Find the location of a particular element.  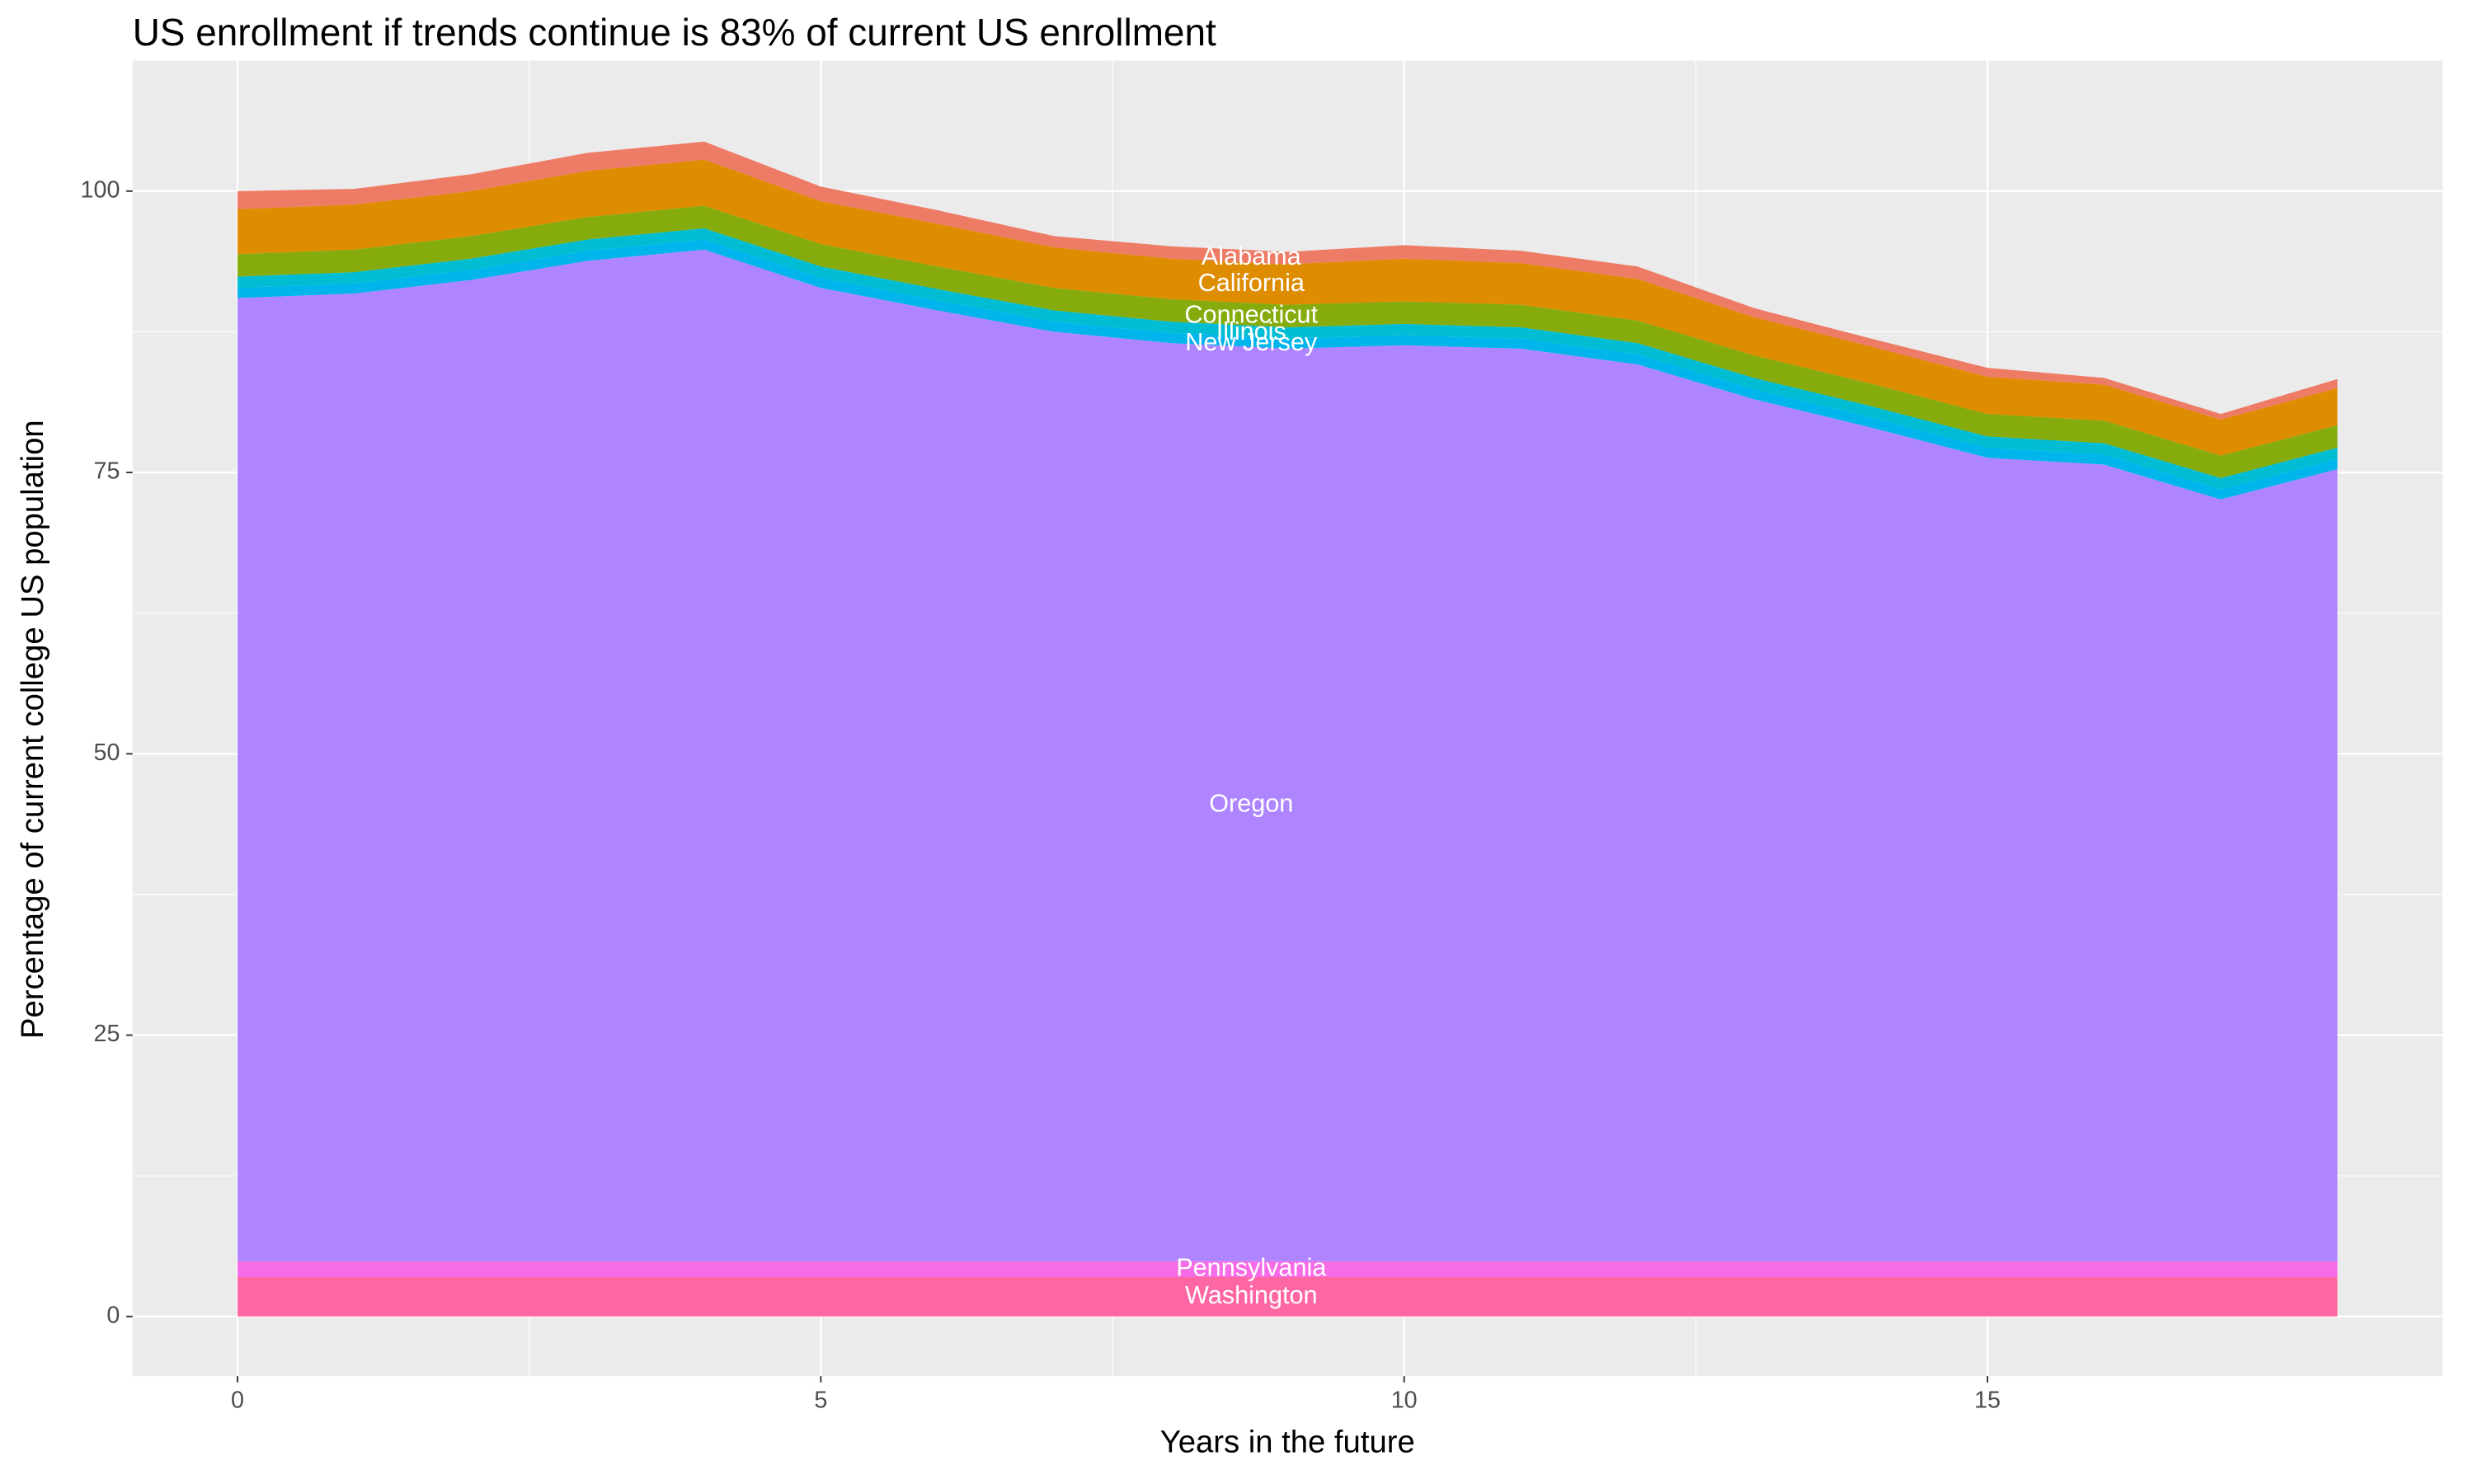

y-tick-label: 75 is located at coordinates (106, 472).